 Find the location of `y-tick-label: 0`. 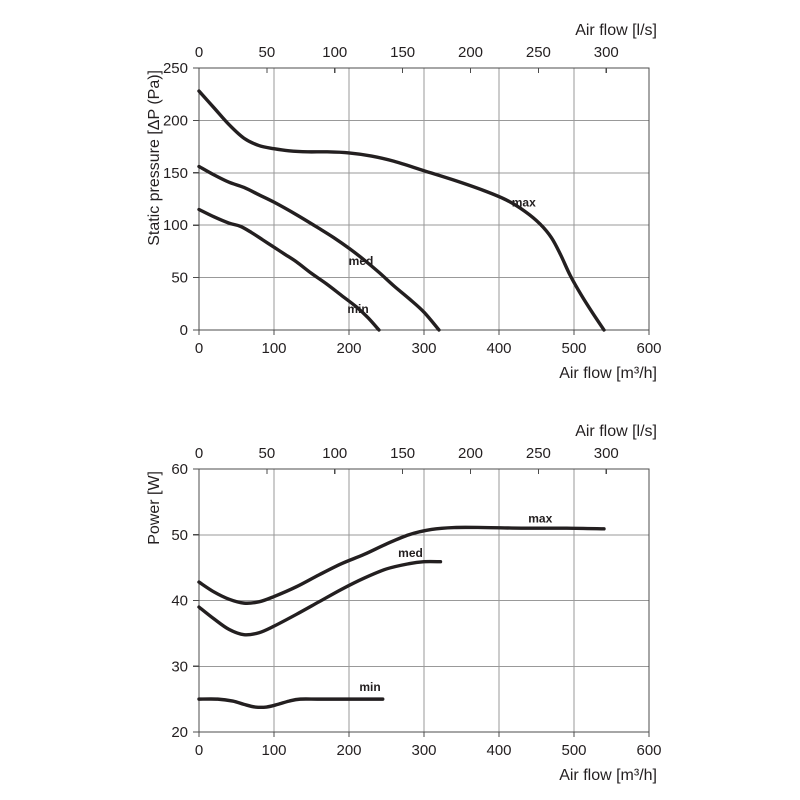

y-tick-label: 0 is located at coordinates (184, 330).